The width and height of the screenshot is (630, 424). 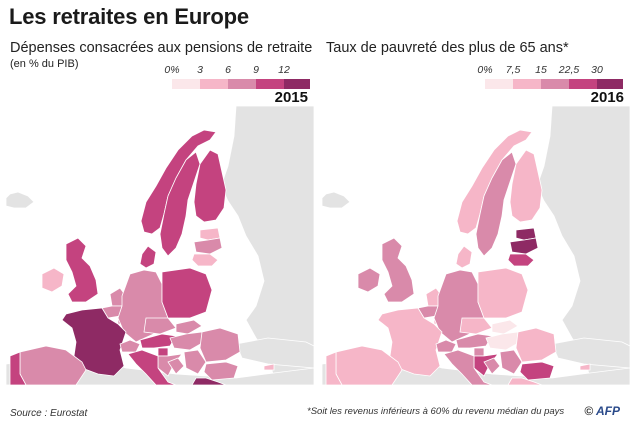 What do you see at coordinates (284, 70) in the screenshot?
I see `legend-label: 12` at bounding box center [284, 70].